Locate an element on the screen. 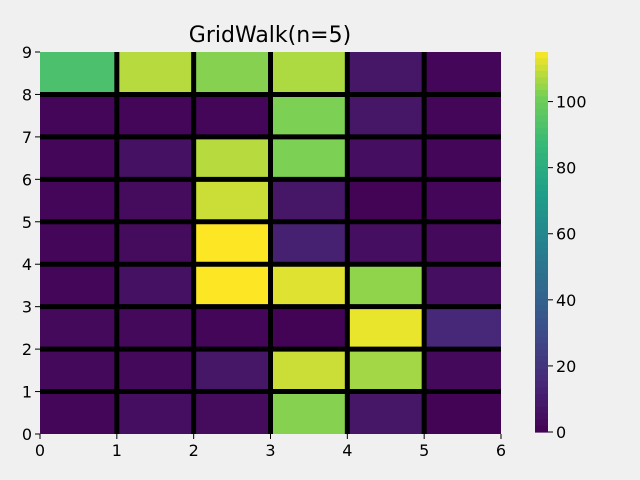  x-tick-label: 3 is located at coordinates (270, 450).